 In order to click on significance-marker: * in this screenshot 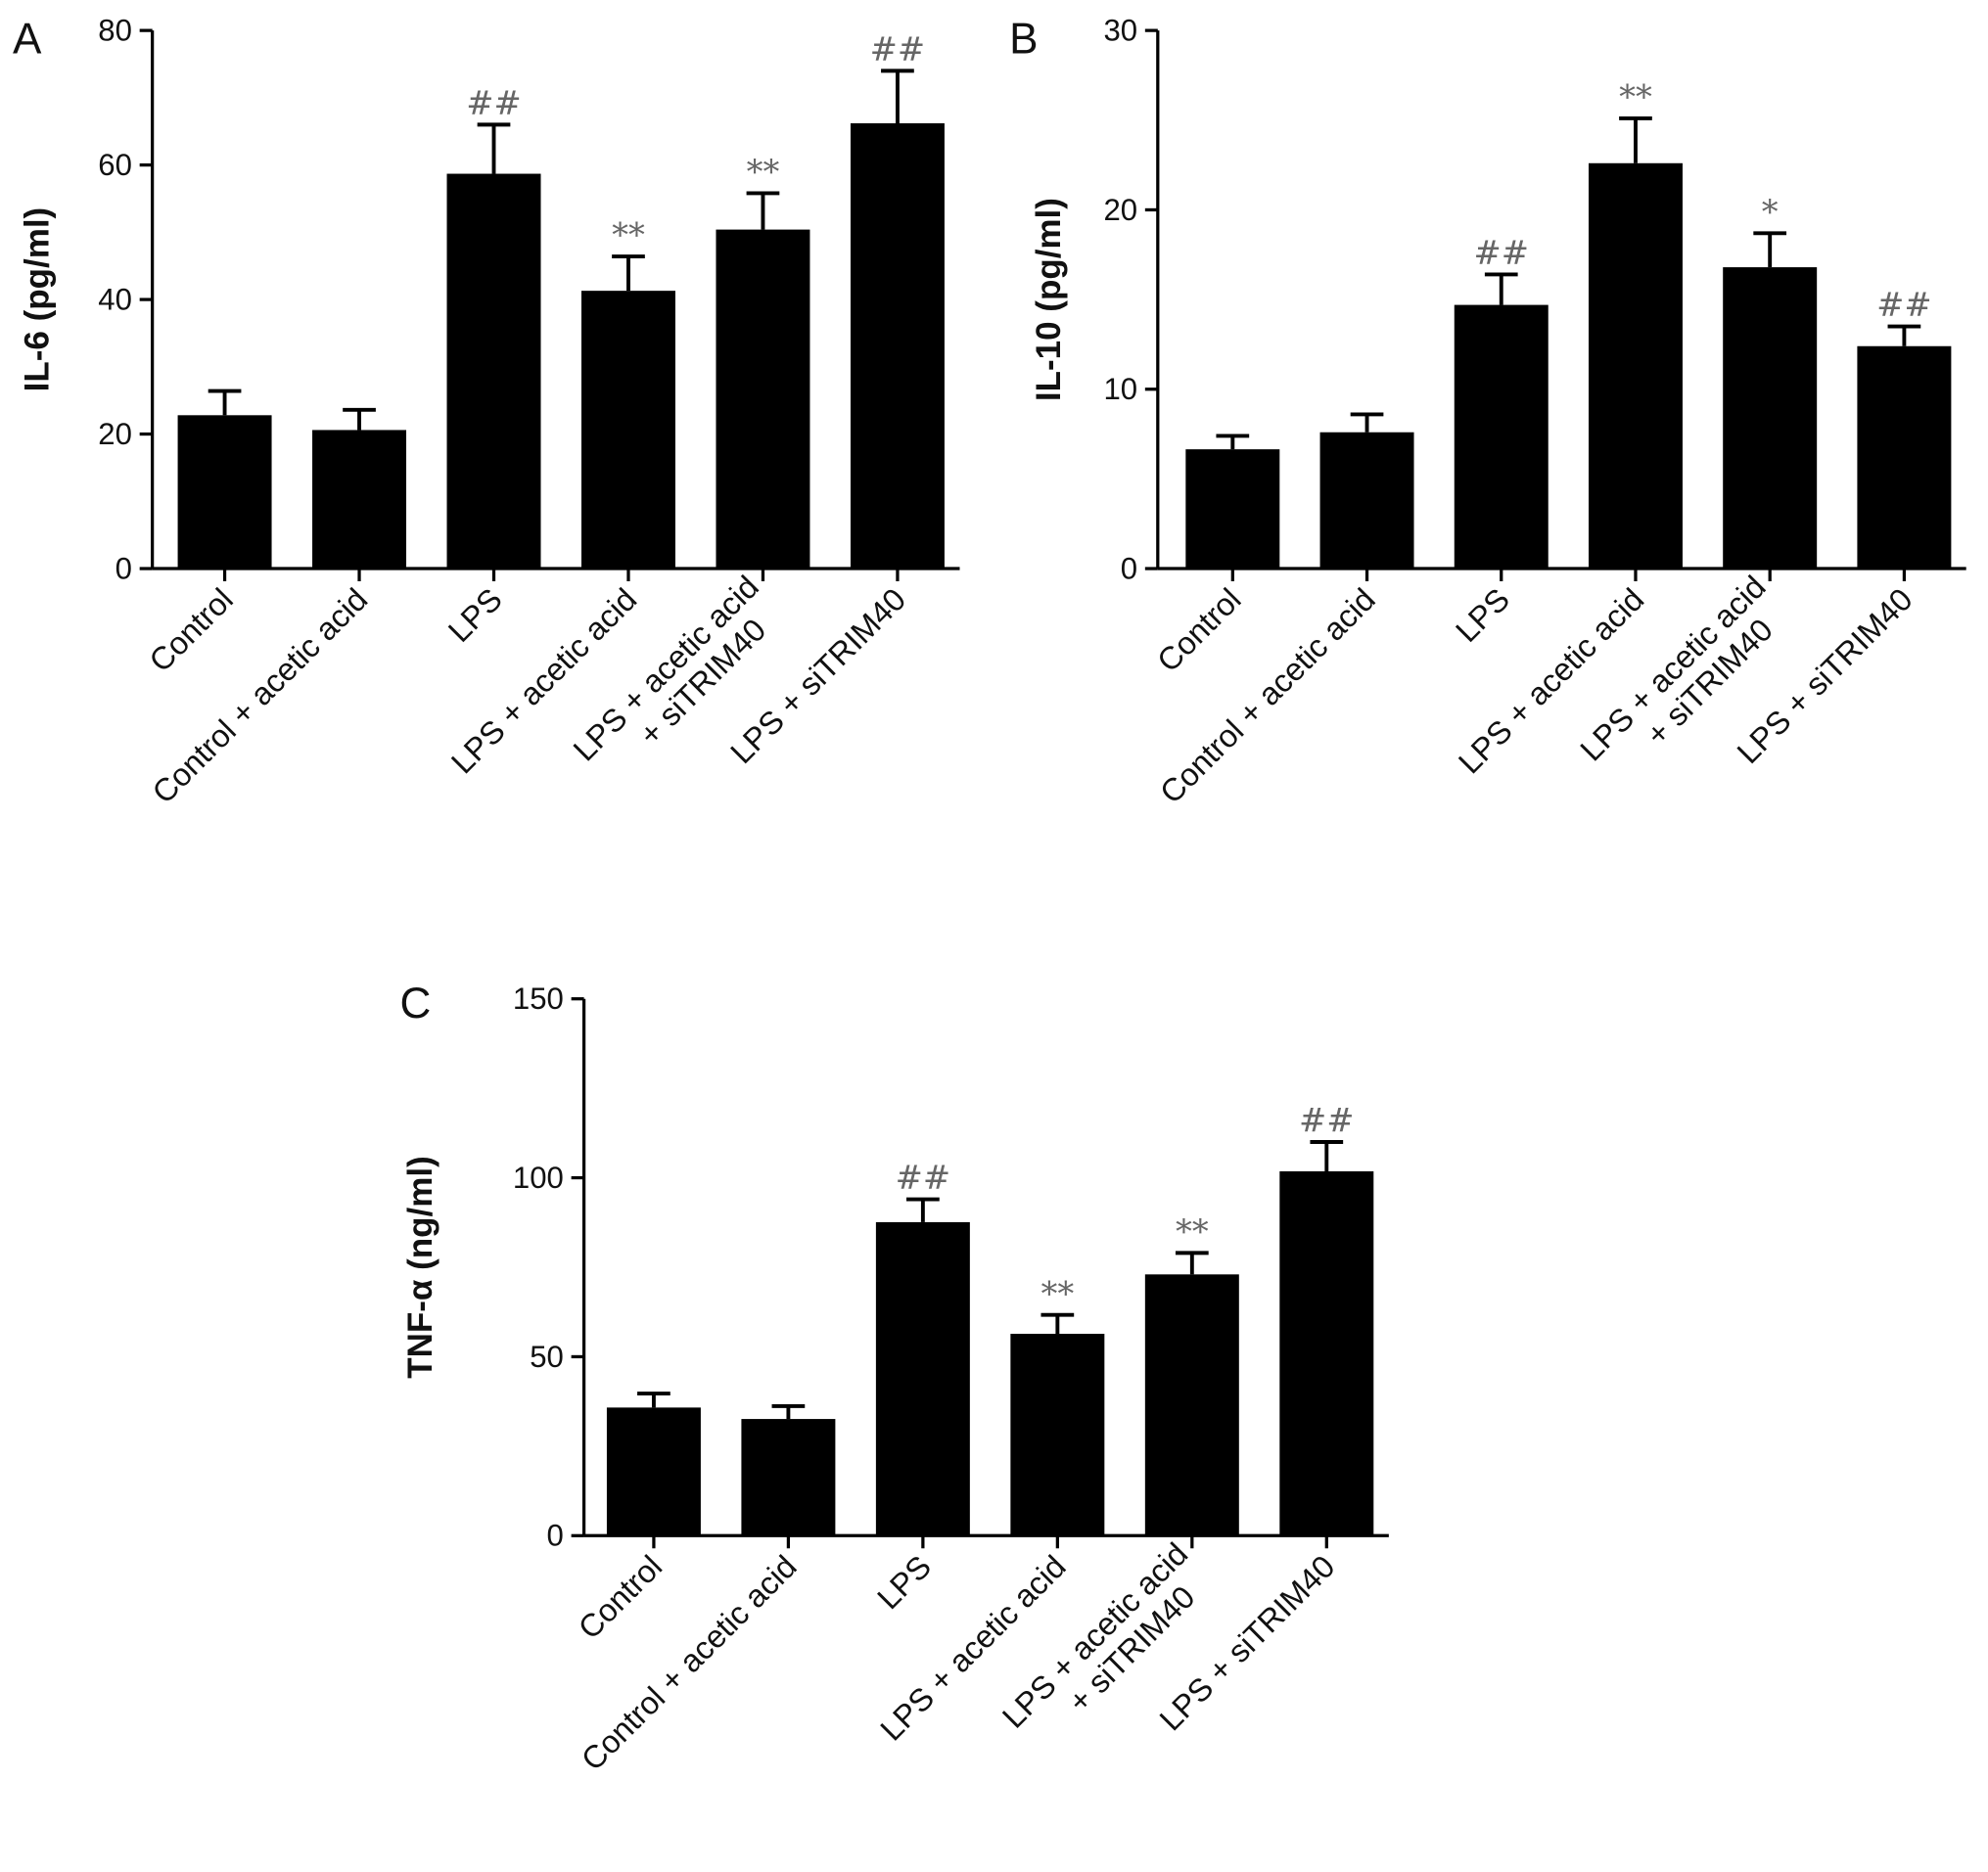, I will do `click(1770, 212)`.